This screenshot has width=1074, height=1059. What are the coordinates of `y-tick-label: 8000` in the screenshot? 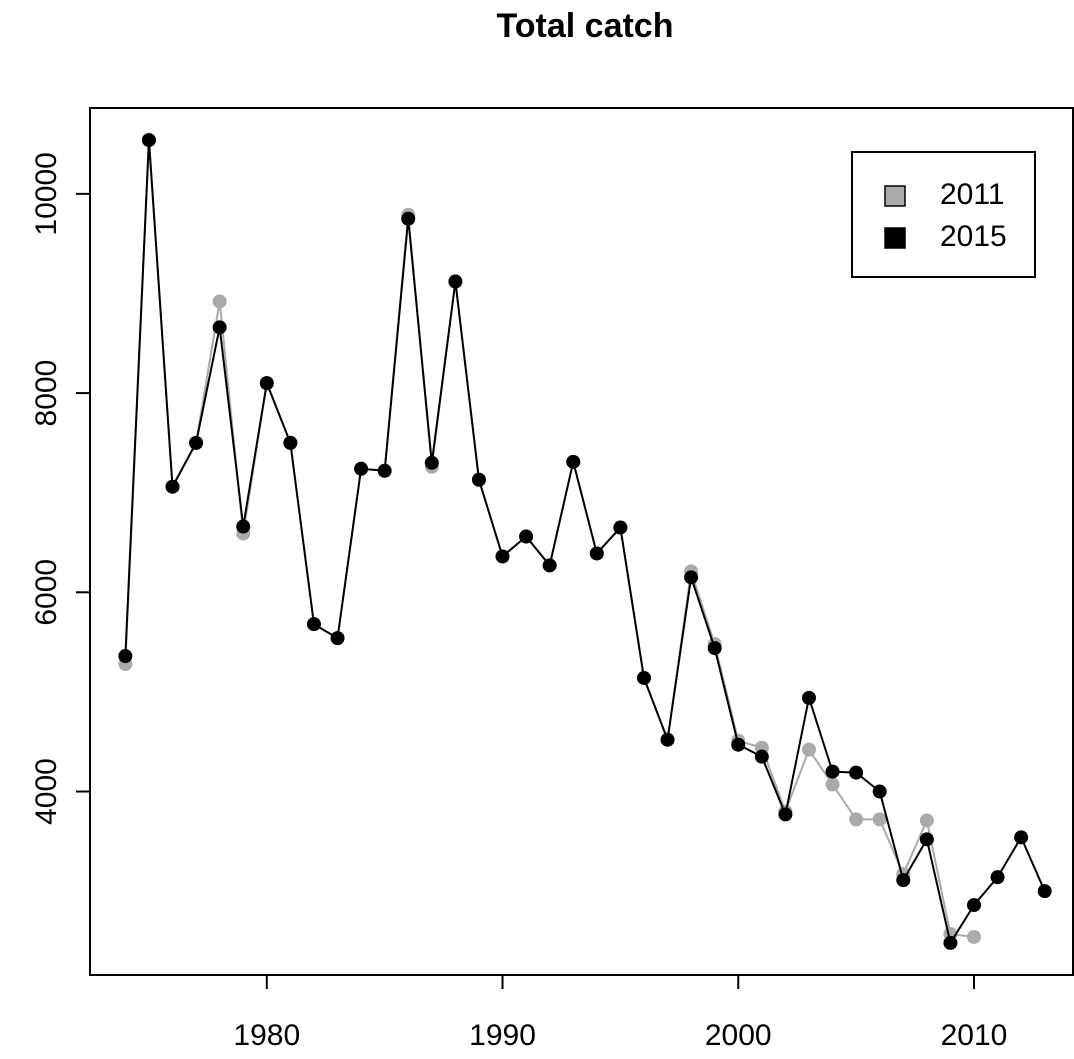 It's located at (46, 393).